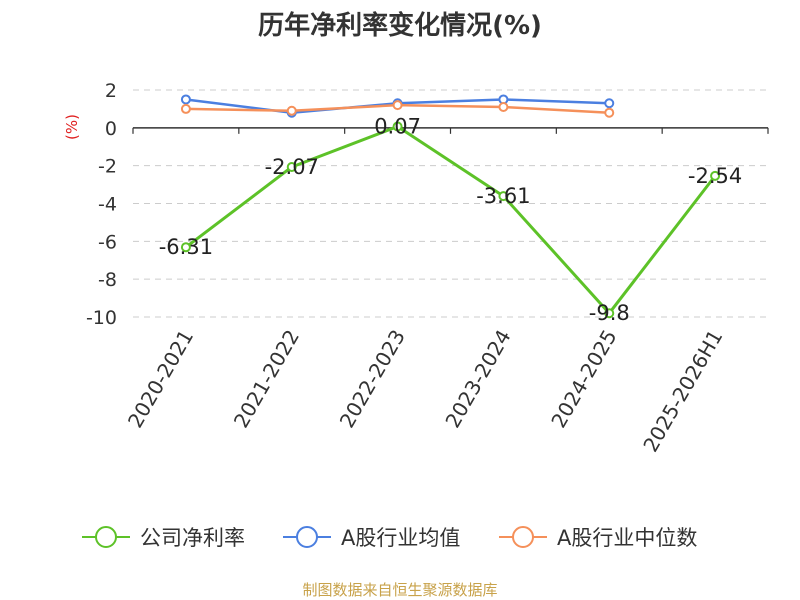  I want to click on data-label: -6.31, so click(186, 247).